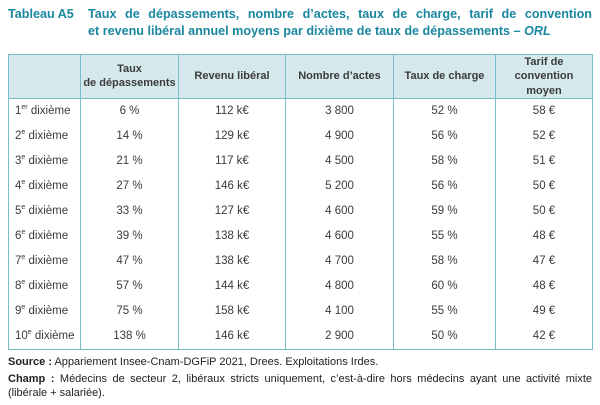  Describe the element at coordinates (232, 236) in the screenshot. I see `cell-r6-c2: 138 k€` at that location.